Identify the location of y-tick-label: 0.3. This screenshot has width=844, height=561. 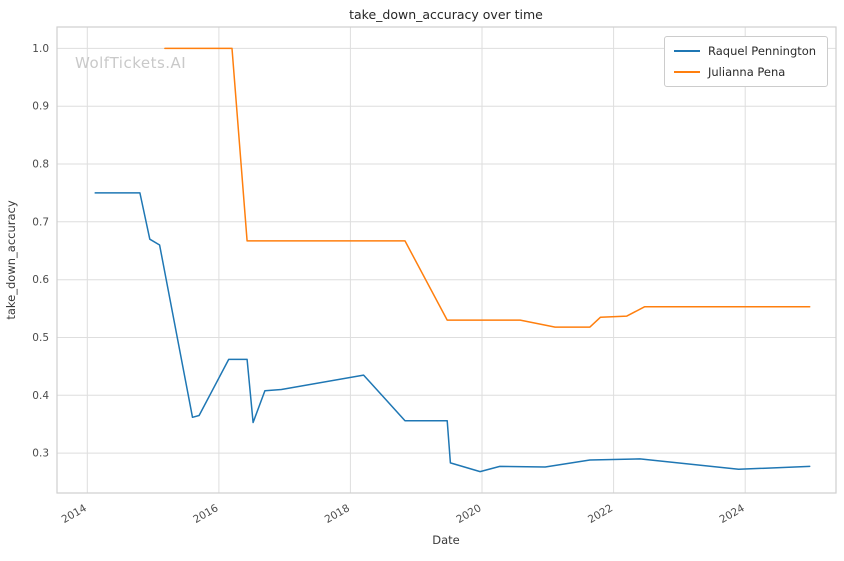
(40, 454).